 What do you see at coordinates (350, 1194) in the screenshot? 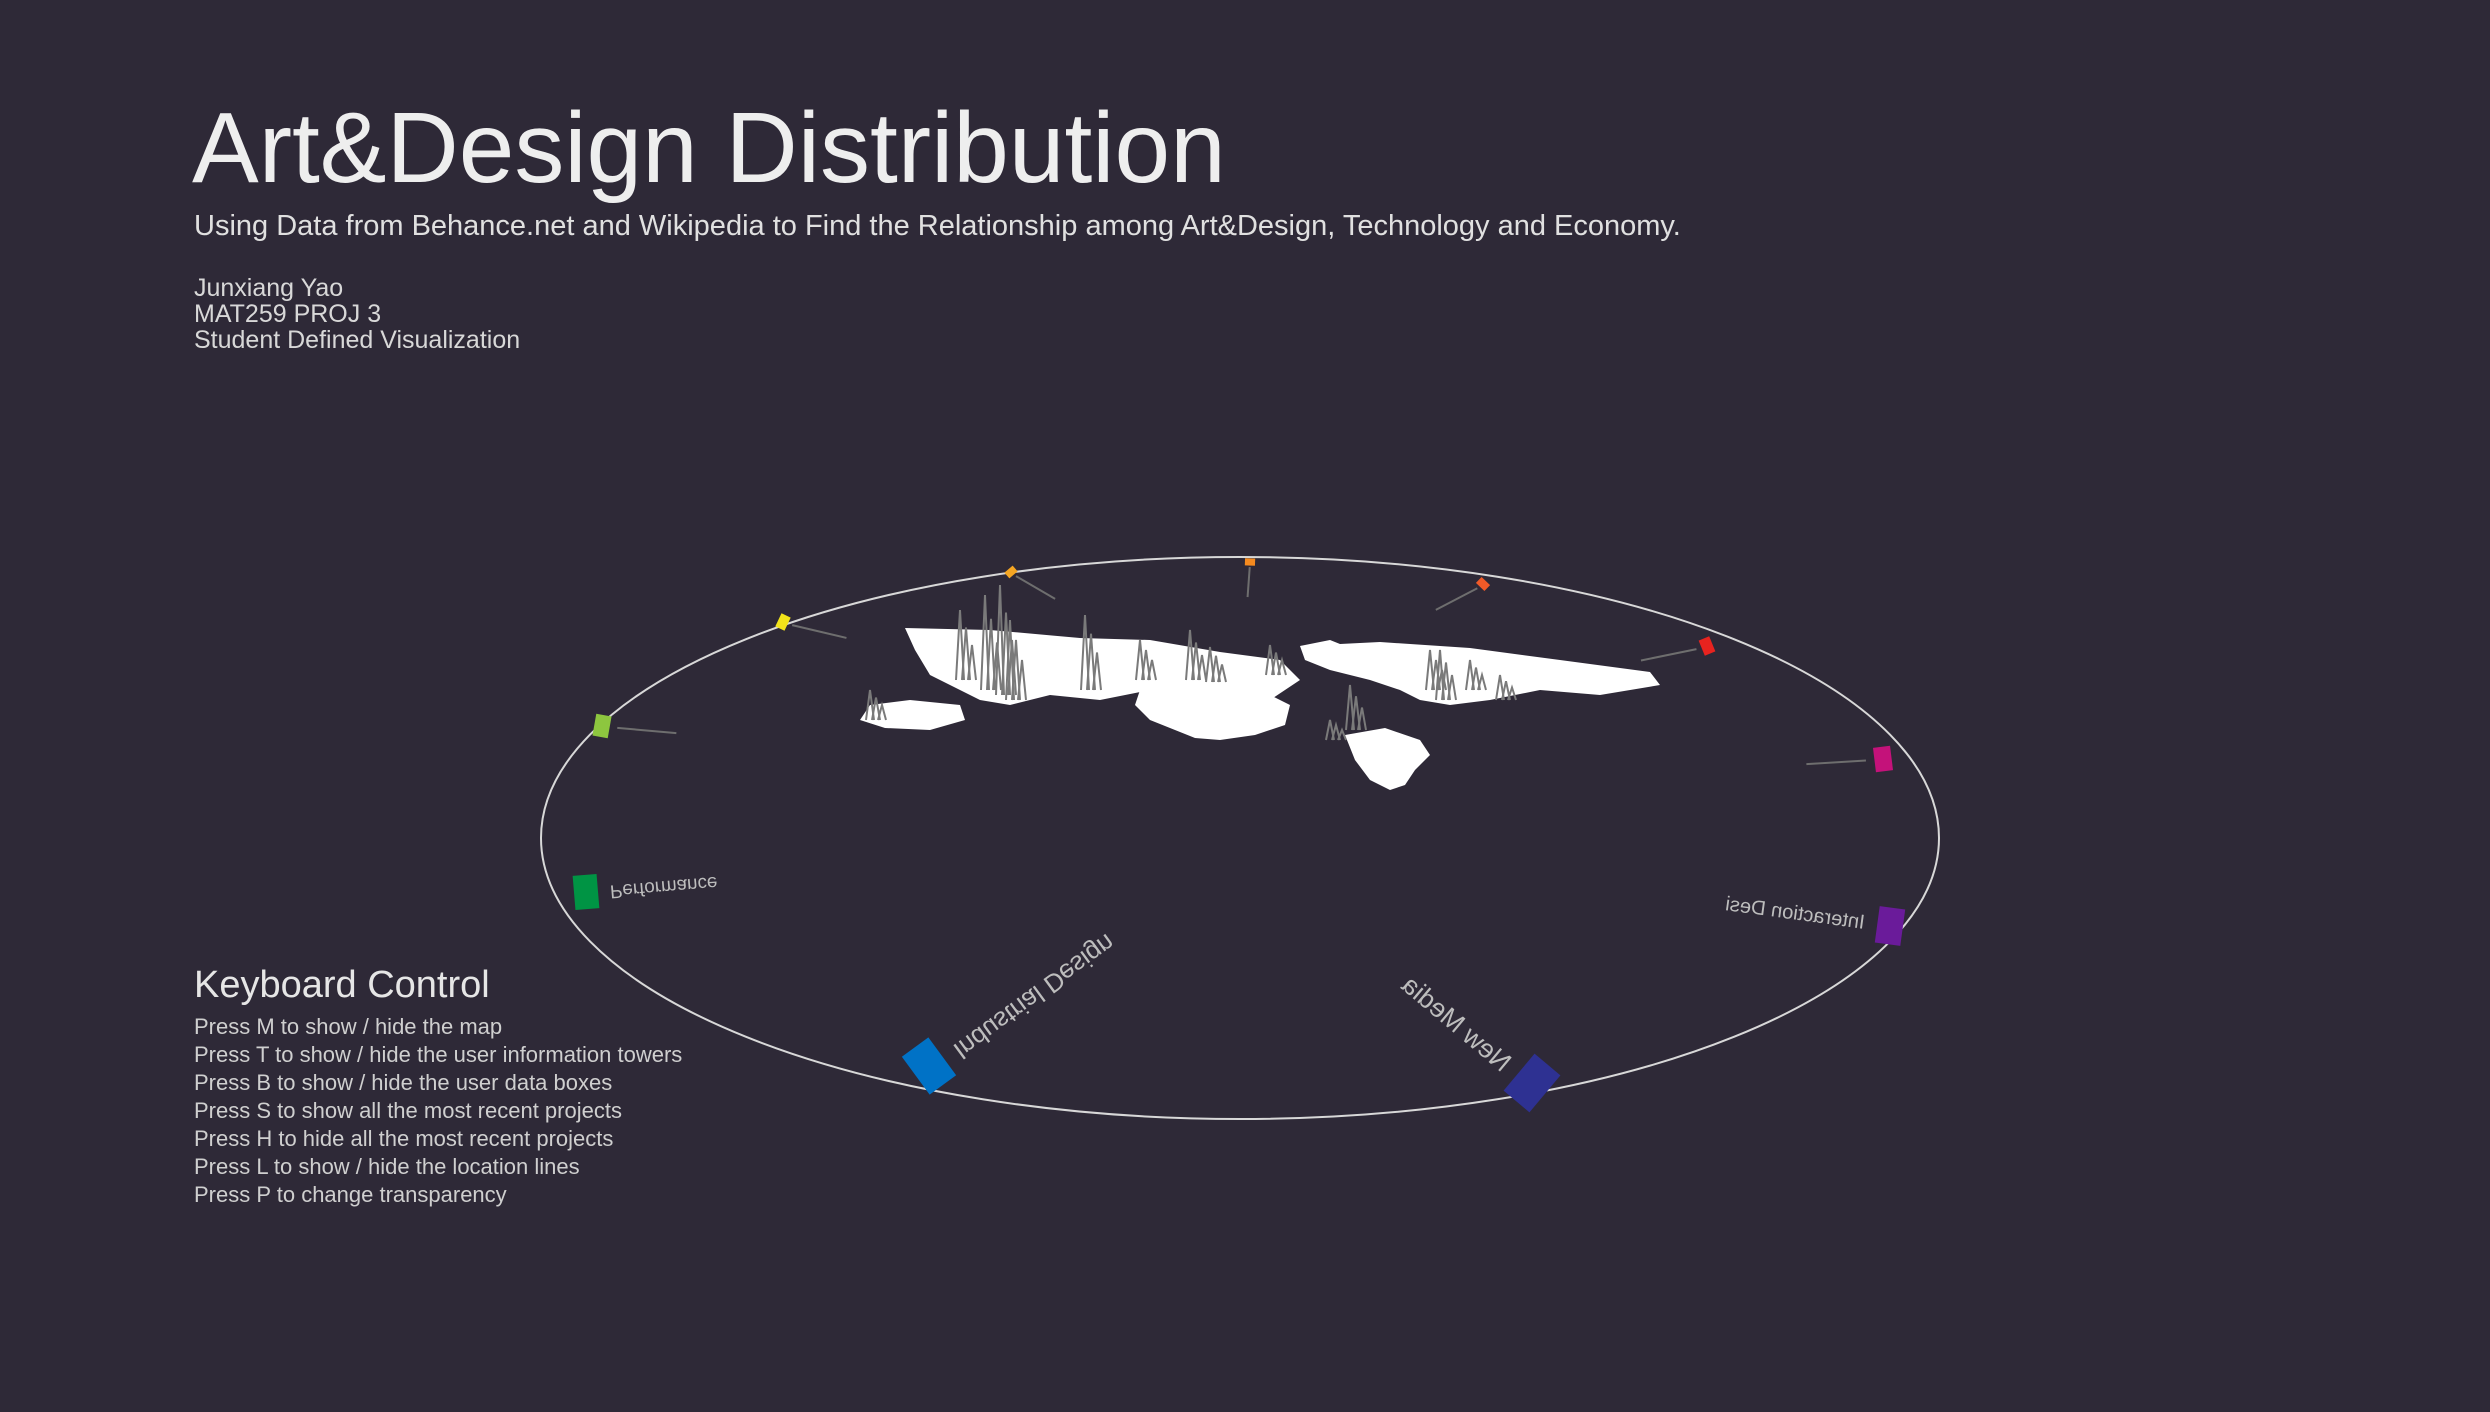
I see `keyboard-instruction: Press P to change transparency` at bounding box center [350, 1194].